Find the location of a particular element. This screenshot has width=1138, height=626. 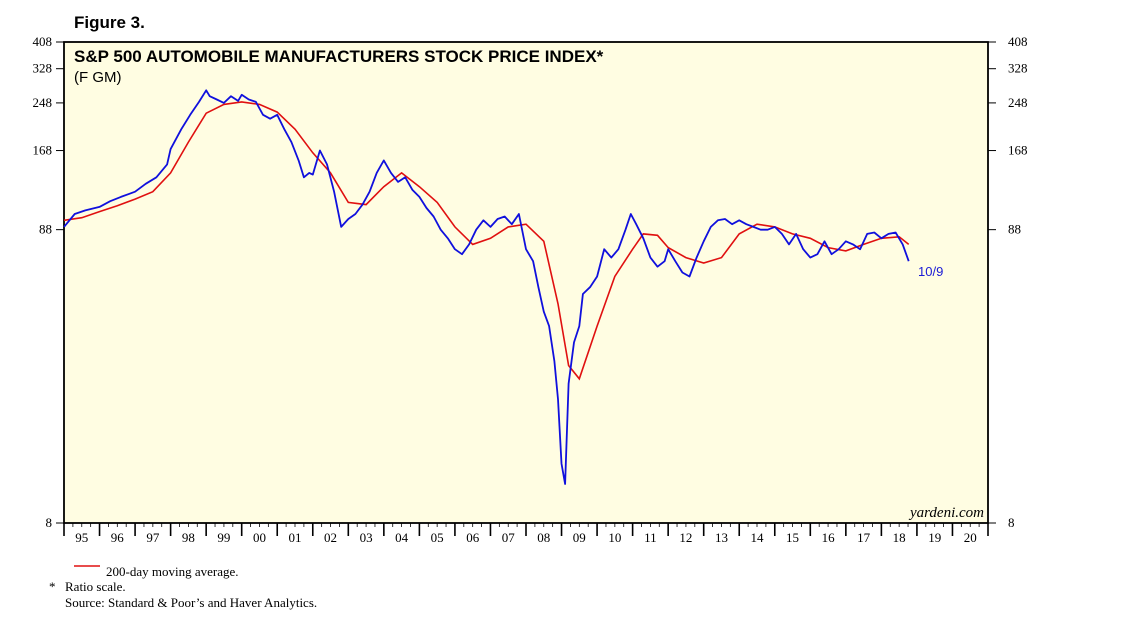

x-tick-label: 02 is located at coordinates (330, 537).